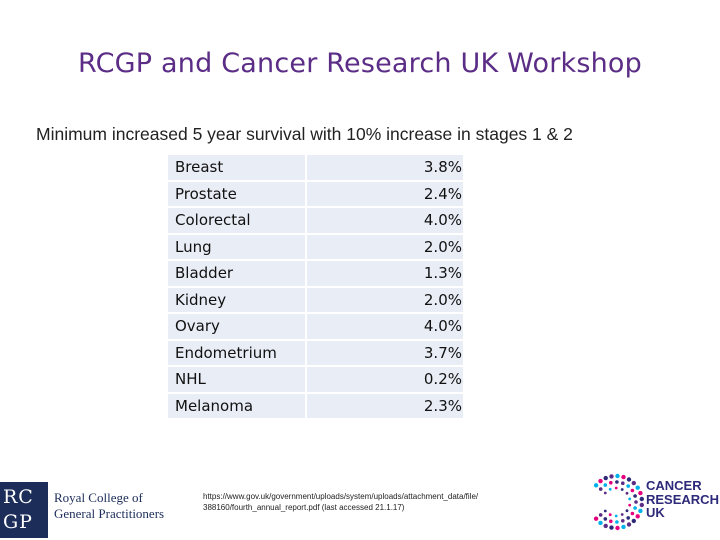 The width and height of the screenshot is (720, 540). I want to click on cancer-name: Melanoma, so click(237, 405).